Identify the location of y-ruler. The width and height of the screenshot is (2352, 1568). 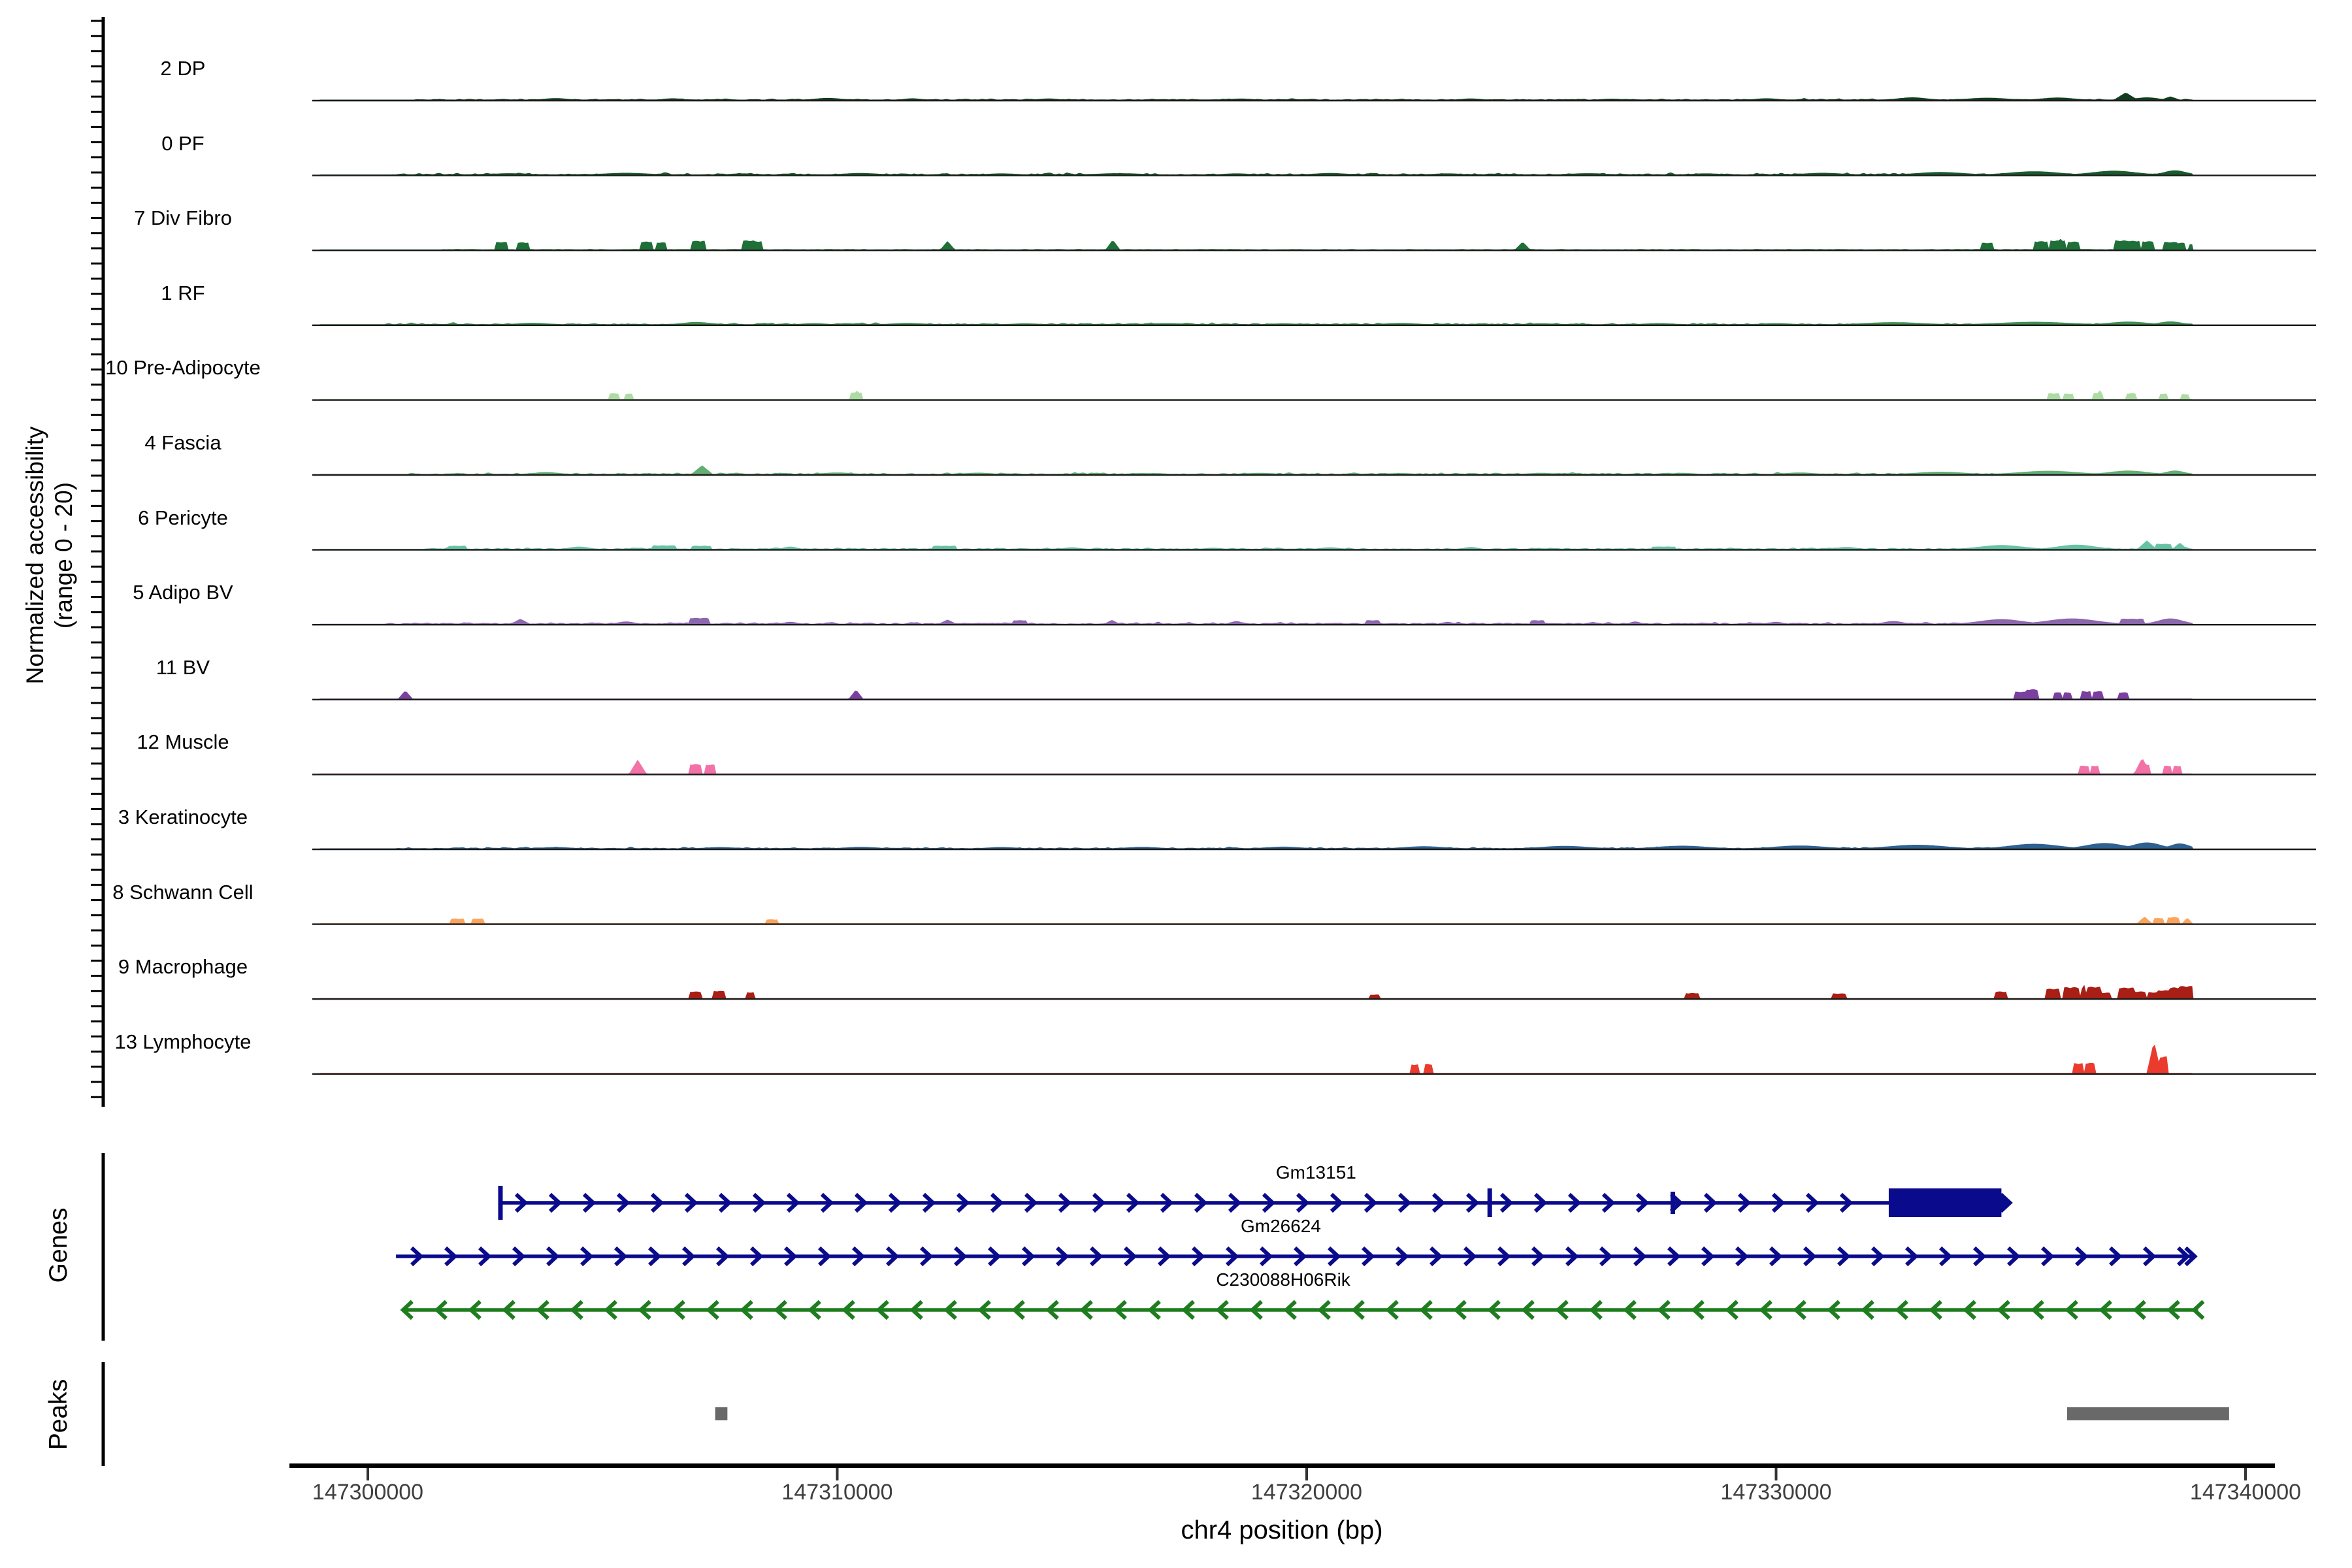
(98, 562).